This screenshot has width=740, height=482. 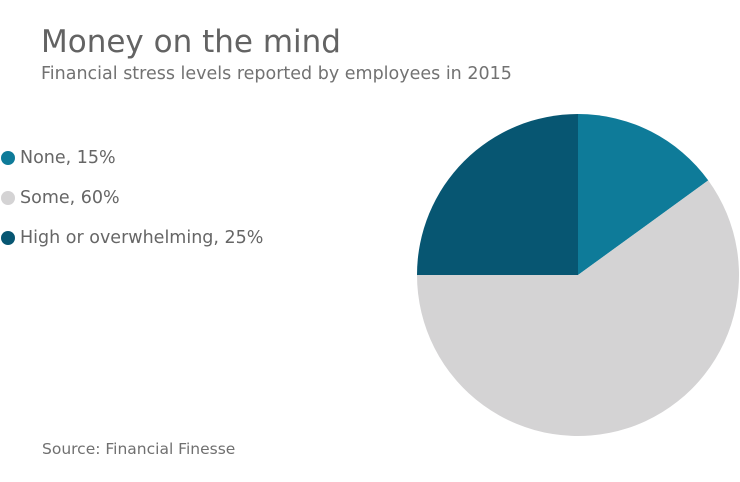 I want to click on pie-slice-none, so click(x=643, y=194).